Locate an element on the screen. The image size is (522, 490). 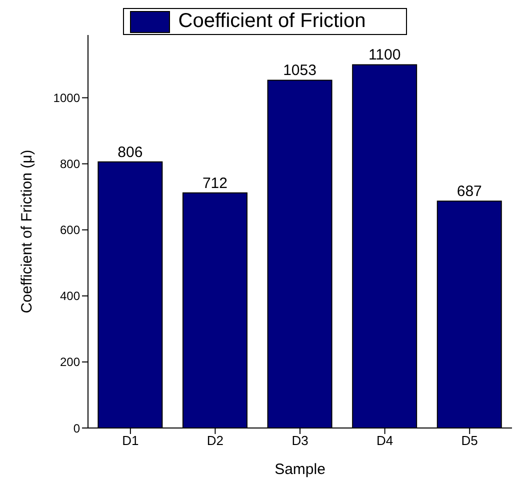
y-tick-label: 0 is located at coordinates (76, 428).